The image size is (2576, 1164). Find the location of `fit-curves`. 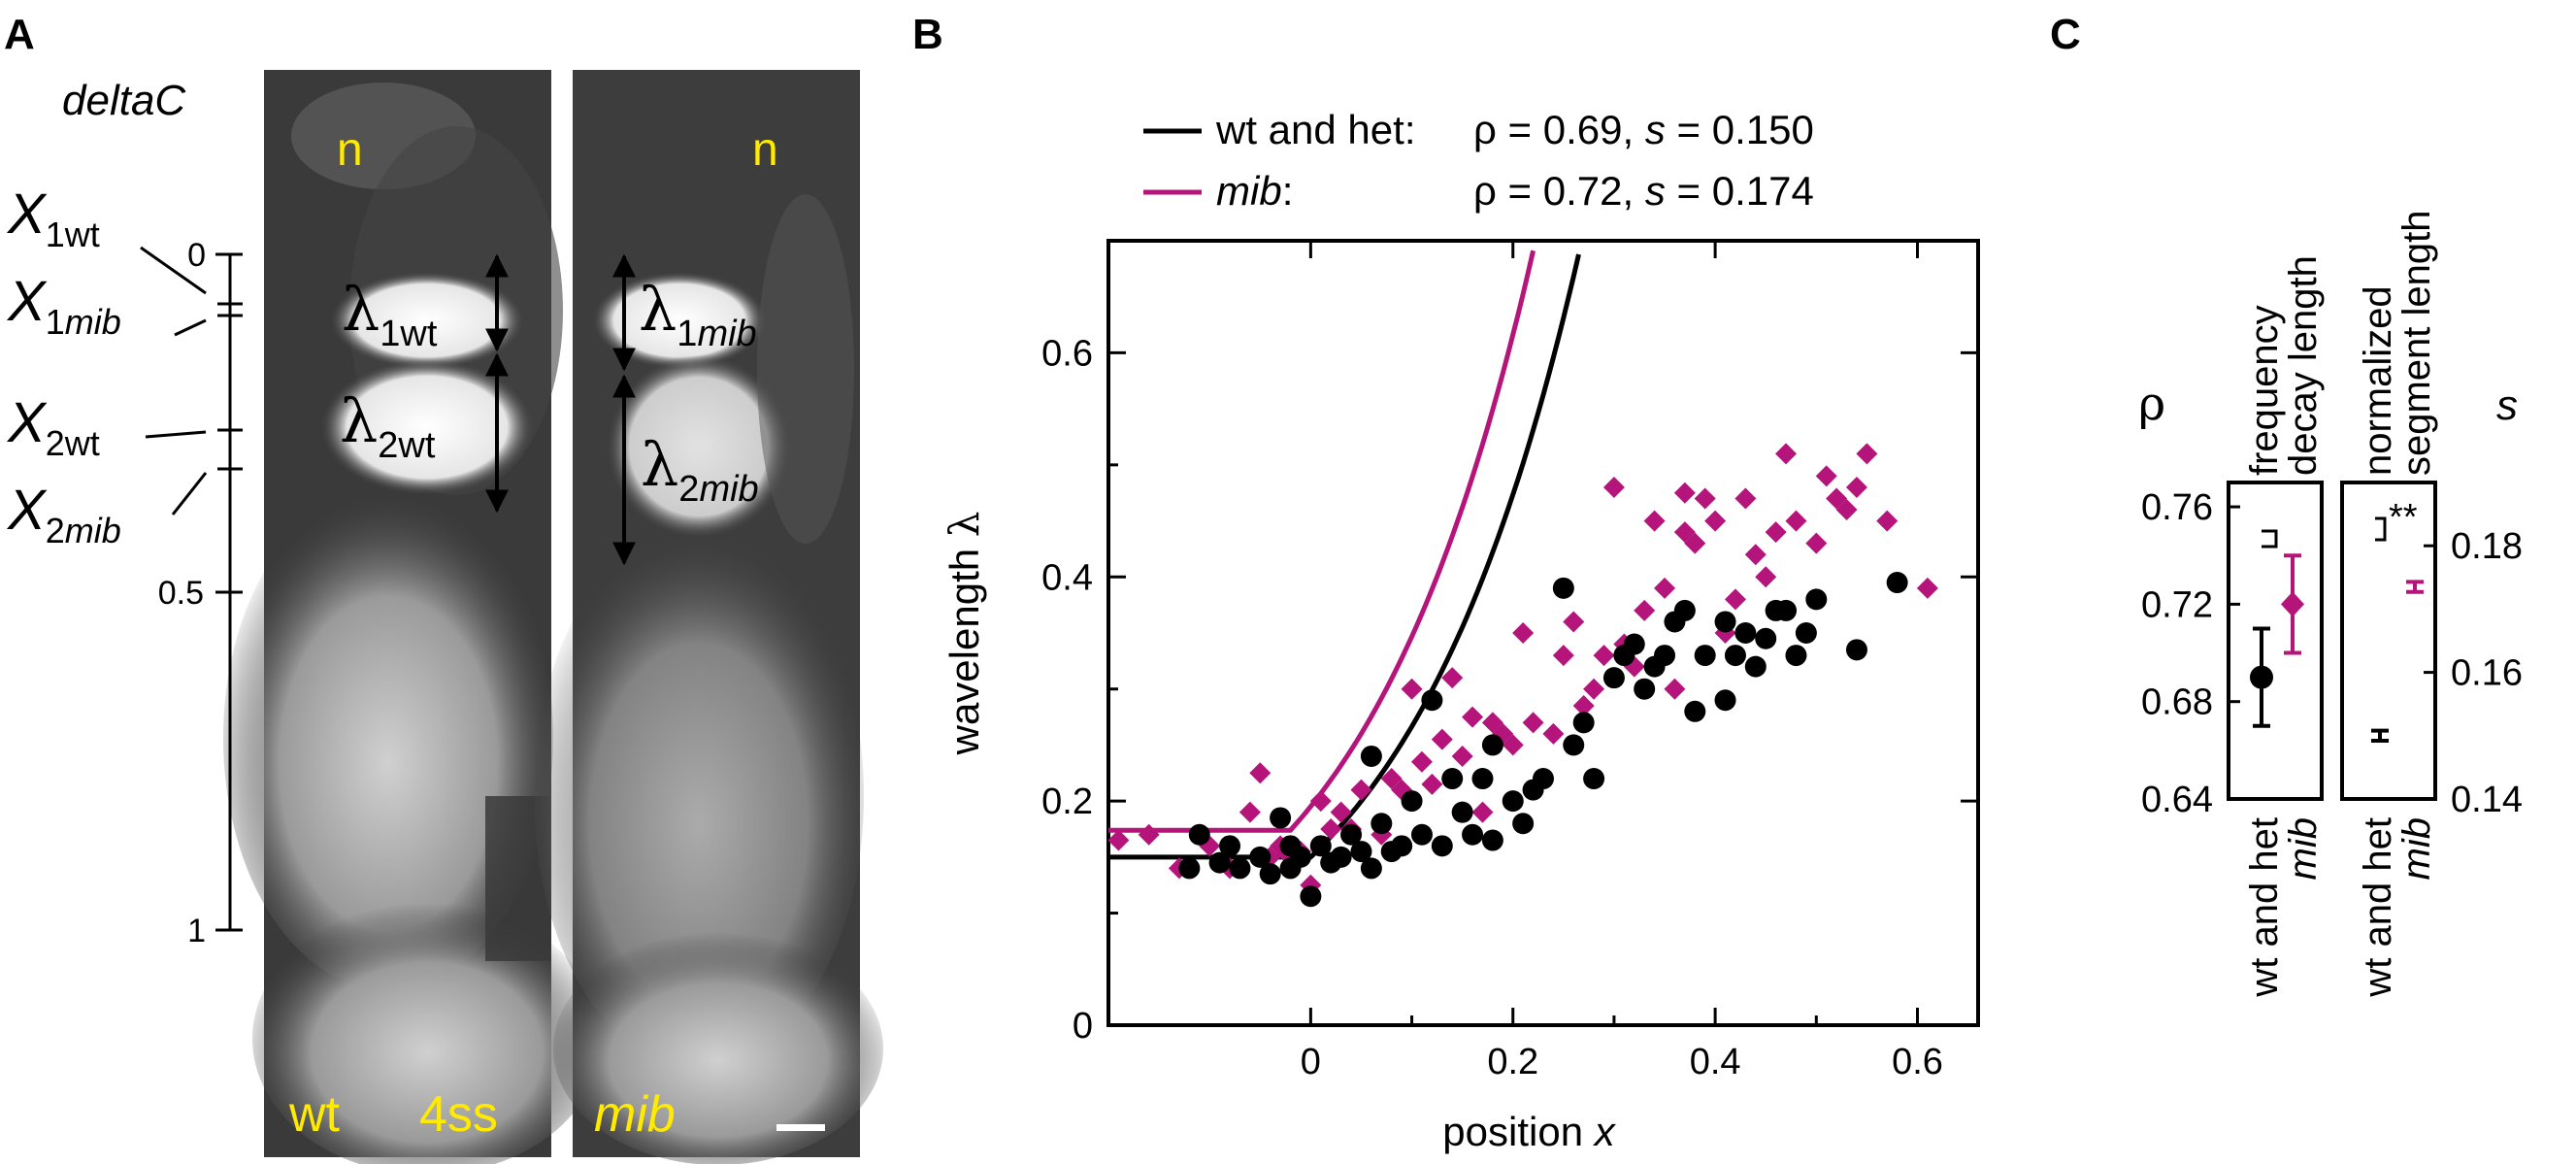

fit-curves is located at coordinates (1344, 554).